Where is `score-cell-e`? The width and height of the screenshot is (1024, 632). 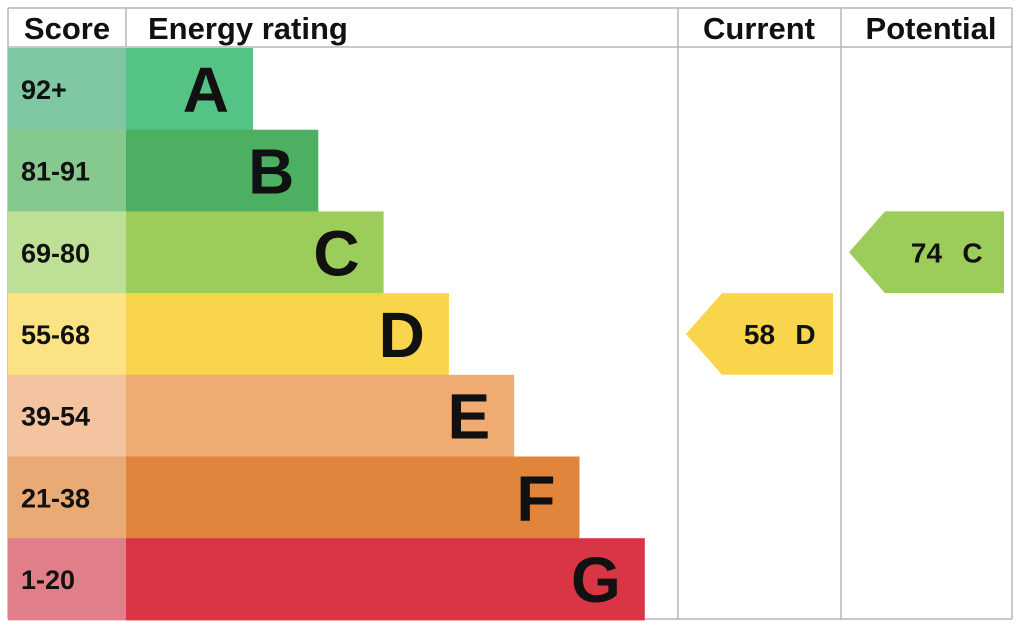 score-cell-e is located at coordinates (67, 415).